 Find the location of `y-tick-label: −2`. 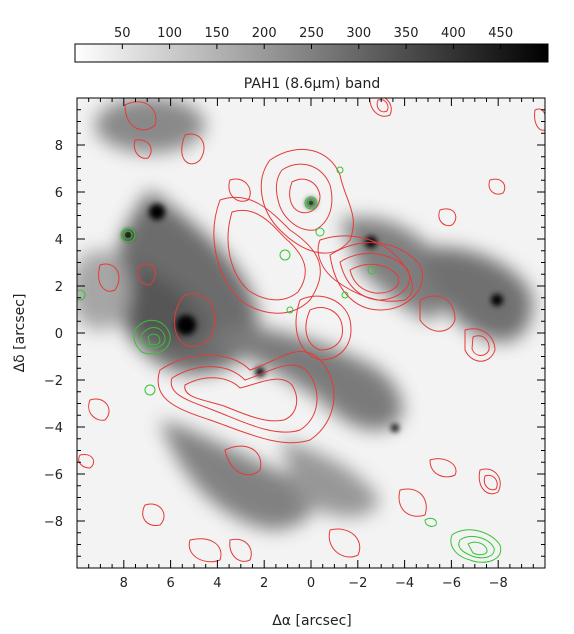

y-tick-label: −2 is located at coordinates (53, 381).